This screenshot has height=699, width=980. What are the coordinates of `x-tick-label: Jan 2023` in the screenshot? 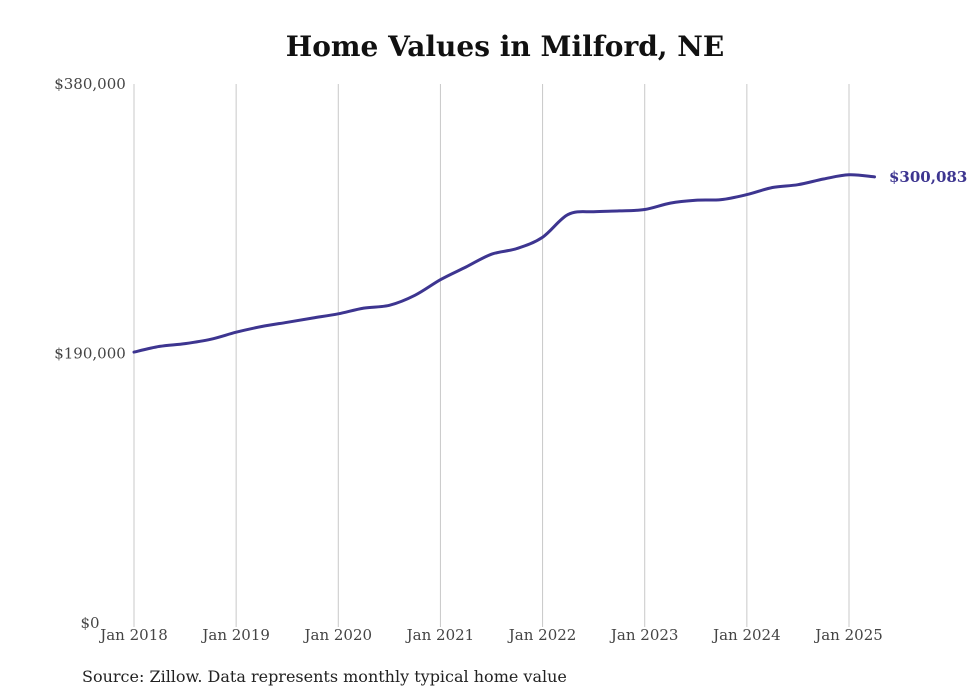 It's located at (644, 635).